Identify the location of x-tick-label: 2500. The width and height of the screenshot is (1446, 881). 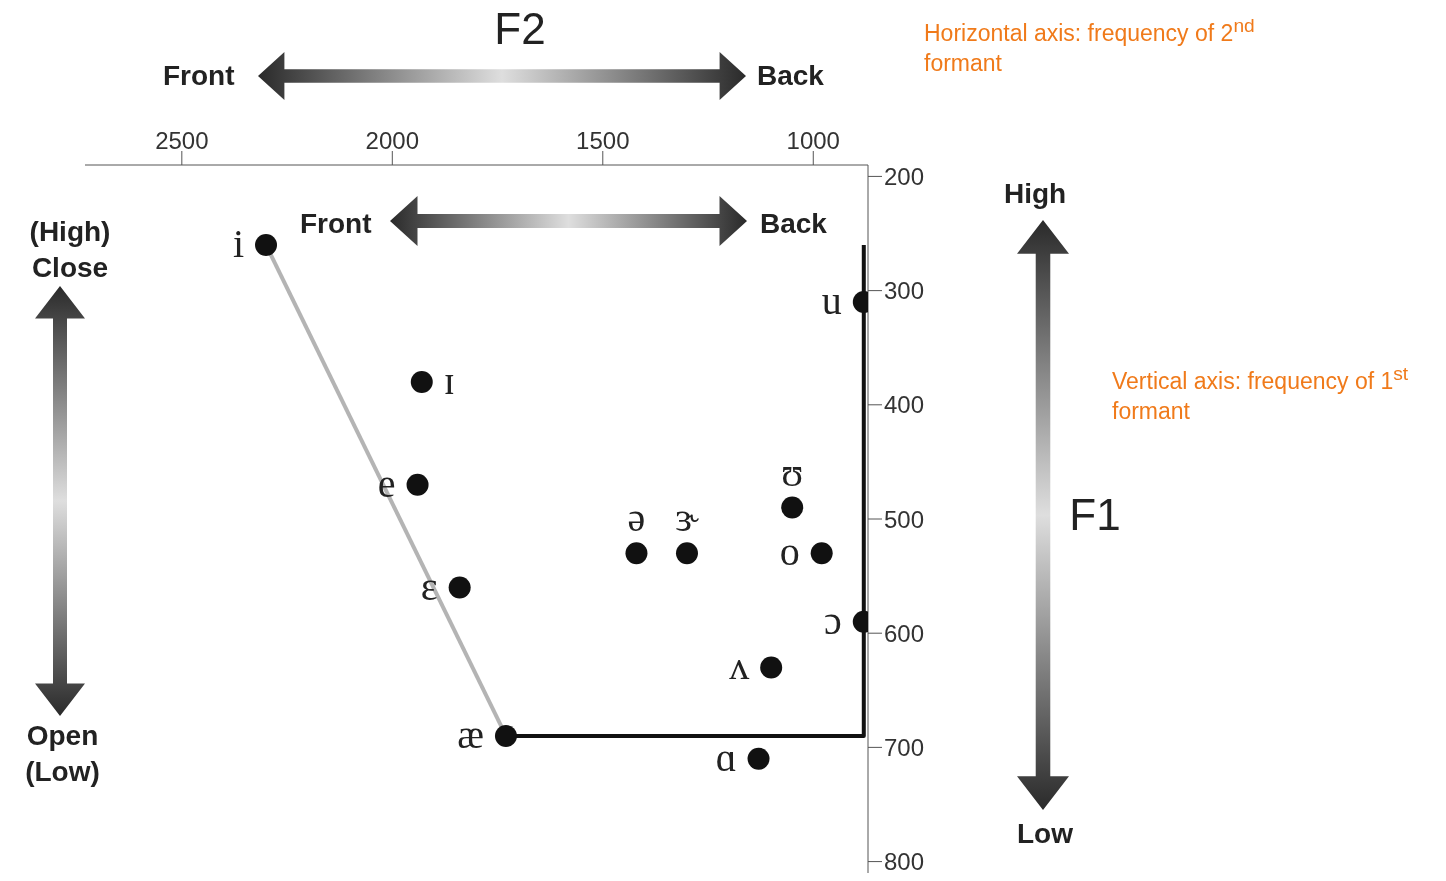
(182, 140).